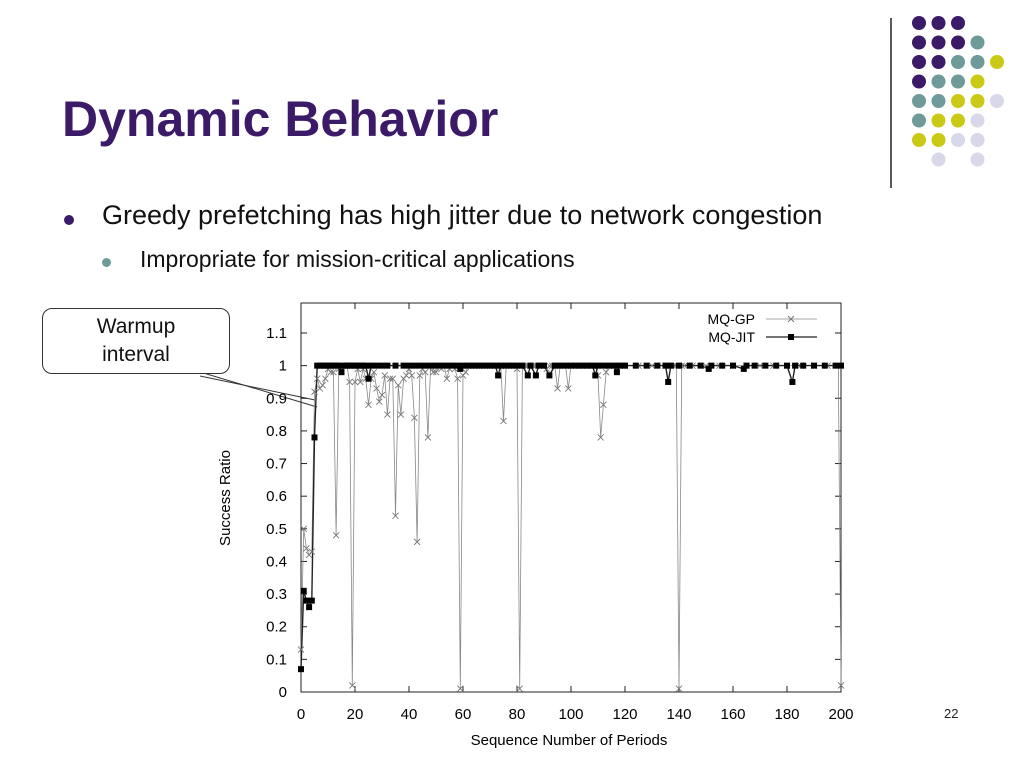  I want to click on y-tick-label: 0.6, so click(276, 496).